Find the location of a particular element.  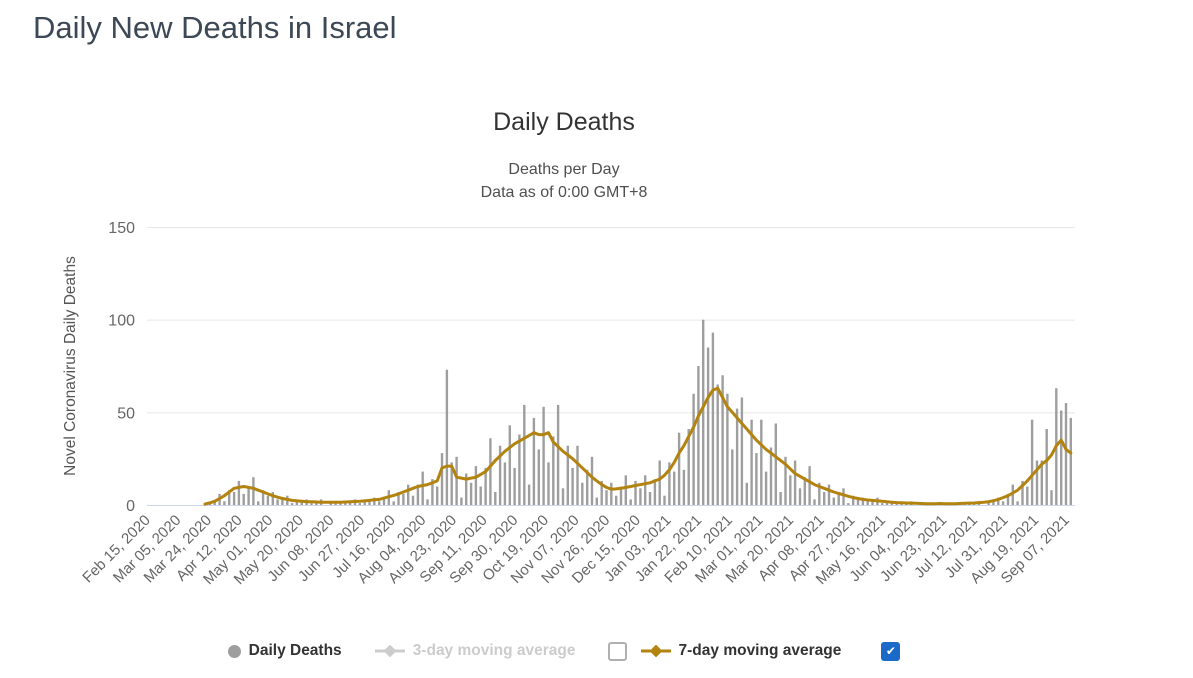

legend-item-daily-deaths: Daily Deaths is located at coordinates (284, 651).